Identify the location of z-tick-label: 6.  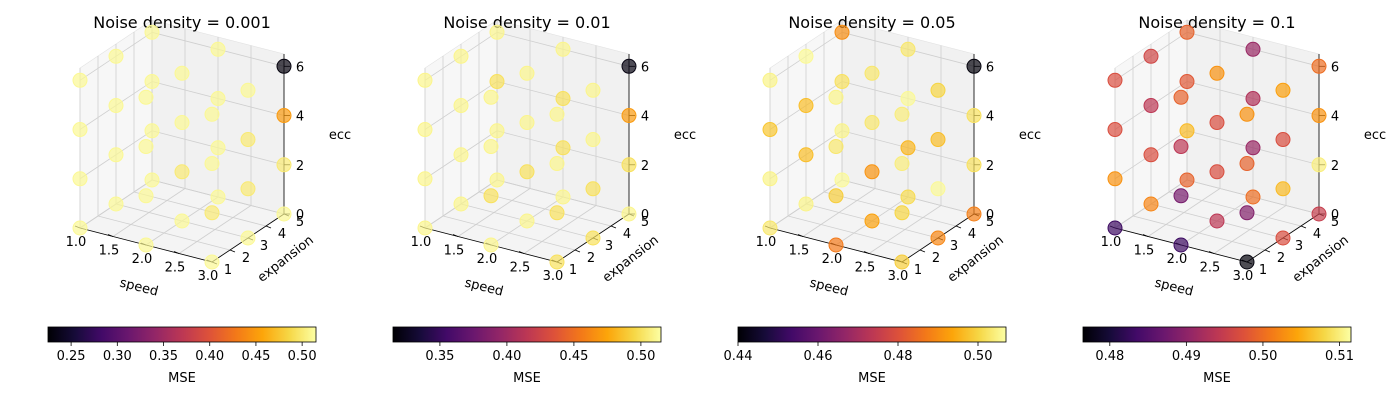
(1335, 67).